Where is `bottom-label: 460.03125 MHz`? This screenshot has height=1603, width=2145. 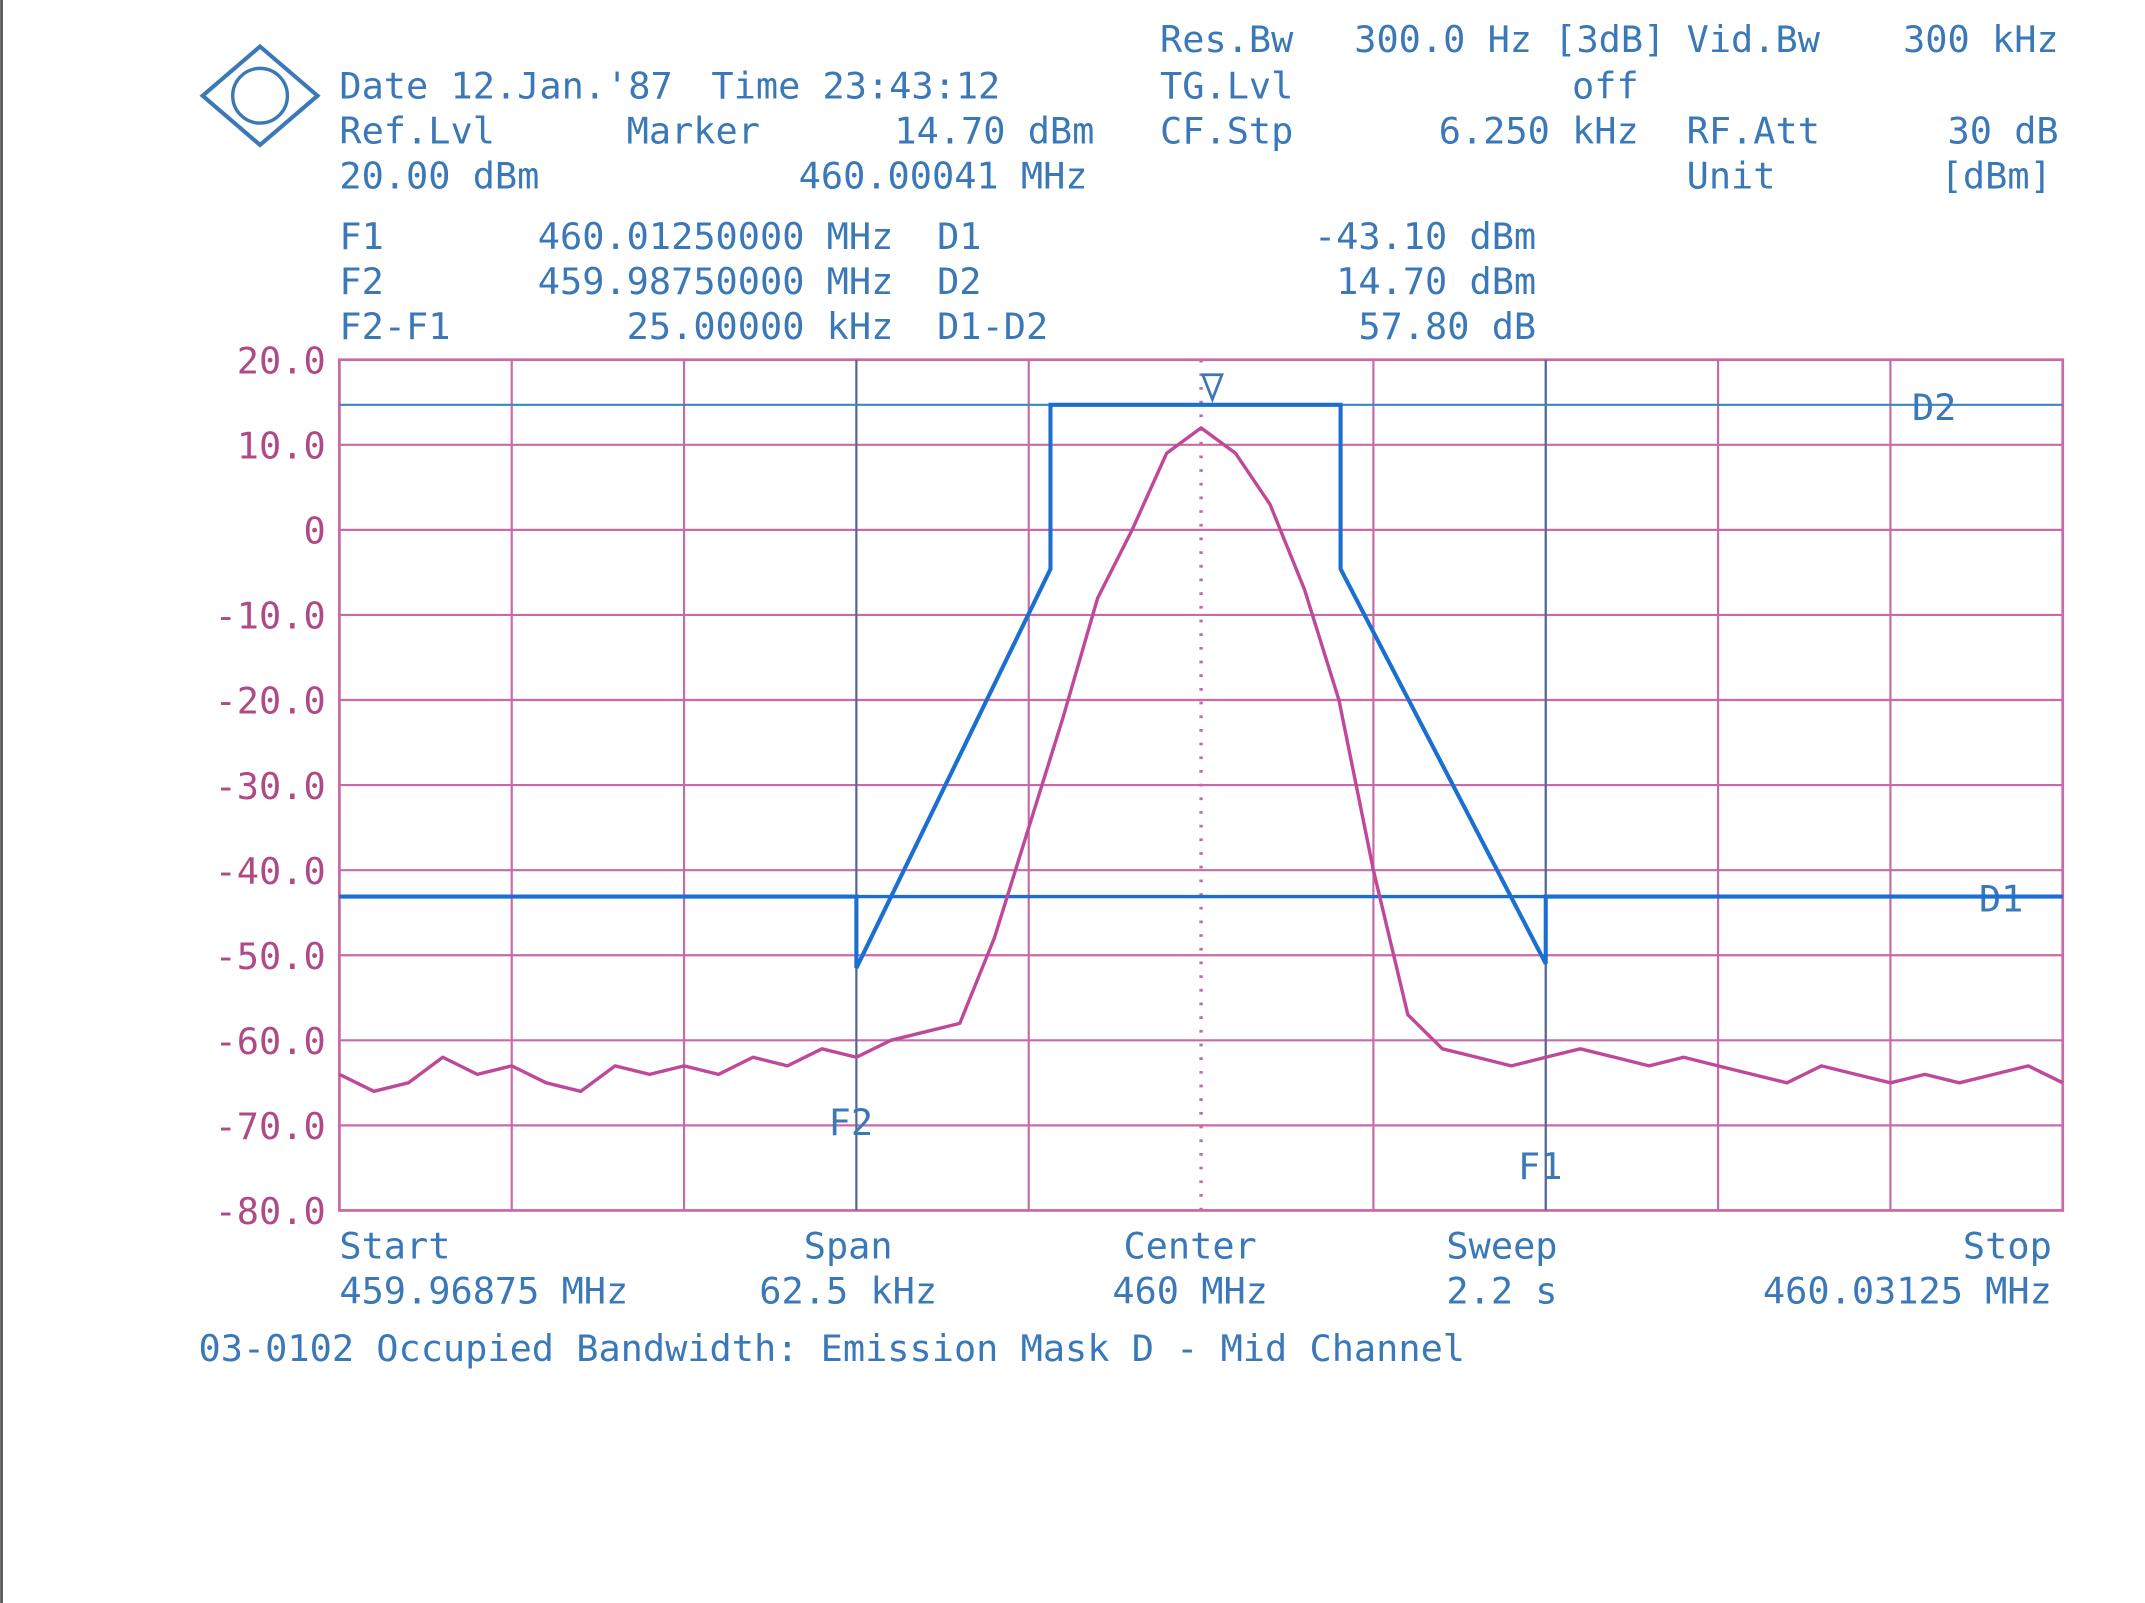 bottom-label: 460.03125 MHz is located at coordinates (1907, 1290).